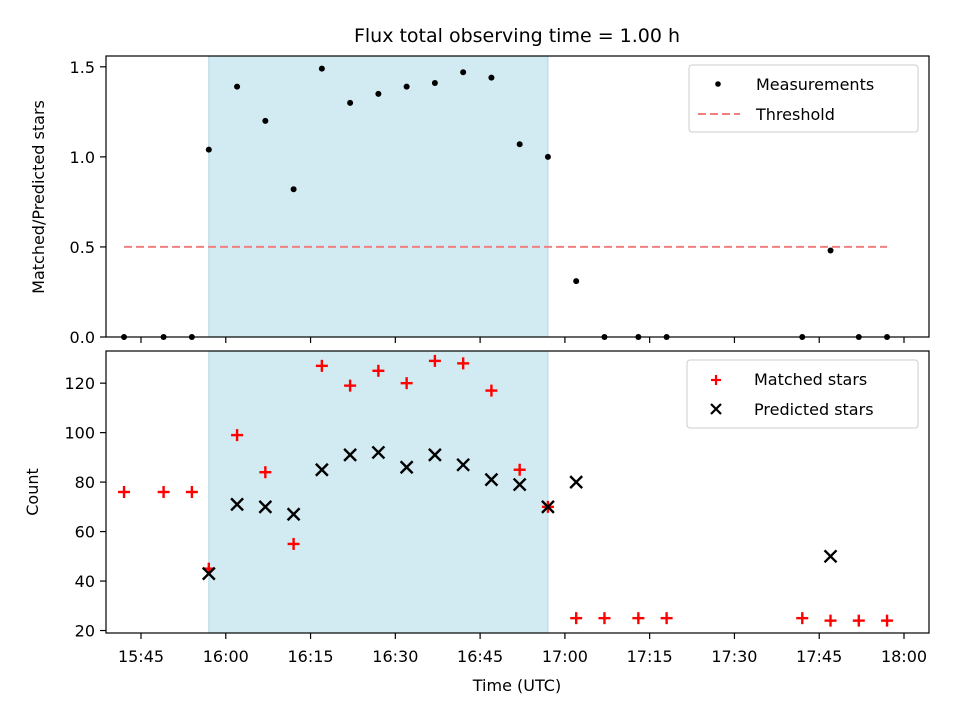  I want to click on x-tick-label: 18:00, so click(904, 656).